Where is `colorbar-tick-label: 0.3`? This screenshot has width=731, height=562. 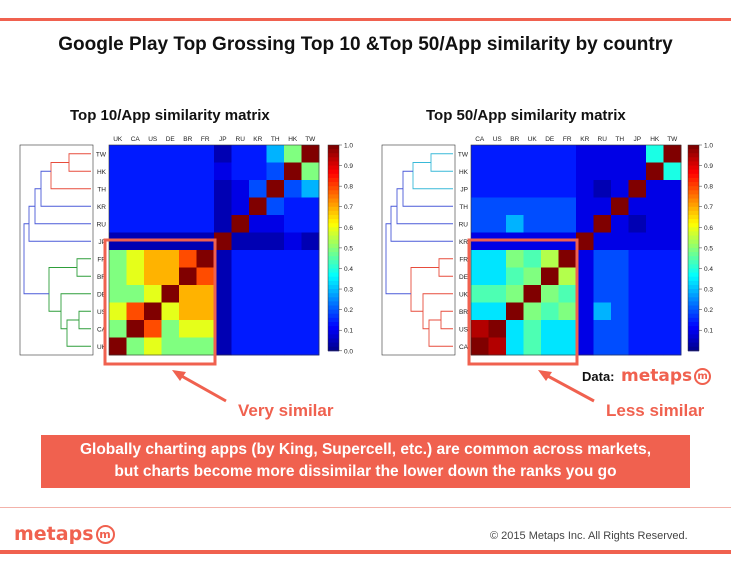
colorbar-tick-label: 0.3 is located at coordinates (708, 290).